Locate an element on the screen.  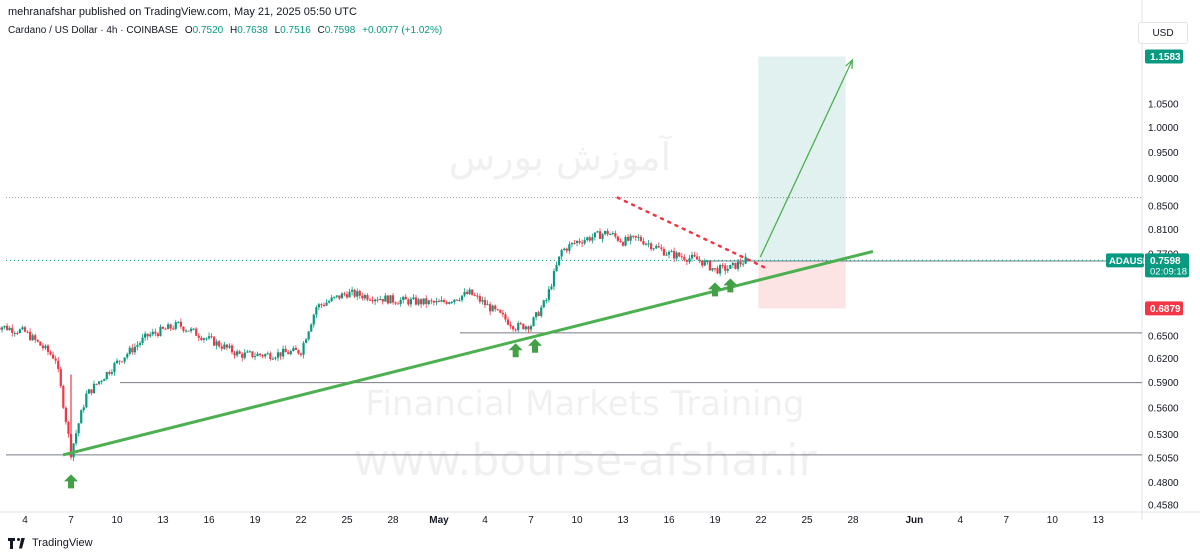
price-tick-label: 0.9000 is located at coordinates (1163, 179).